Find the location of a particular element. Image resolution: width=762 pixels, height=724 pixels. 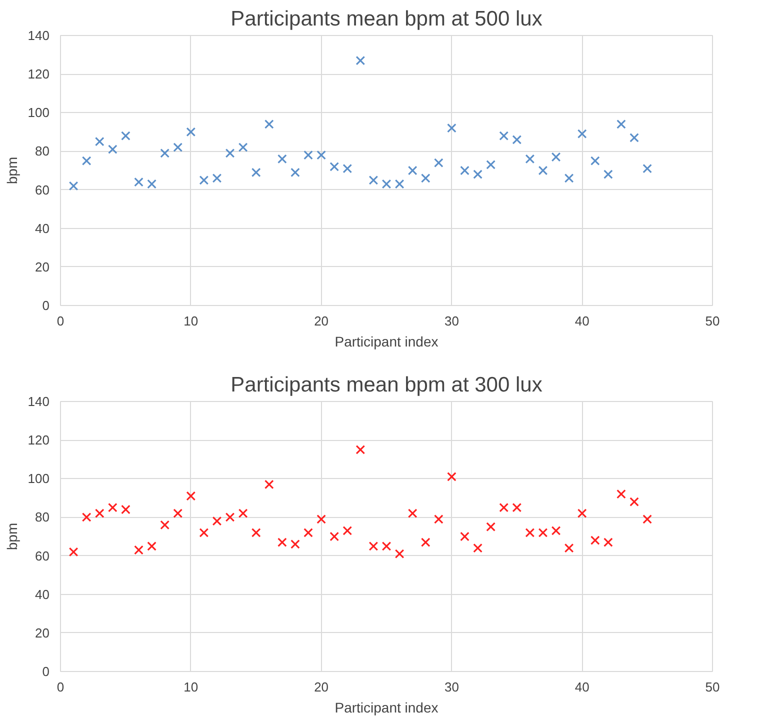

x-tick-label: 30 is located at coordinates (451, 687).